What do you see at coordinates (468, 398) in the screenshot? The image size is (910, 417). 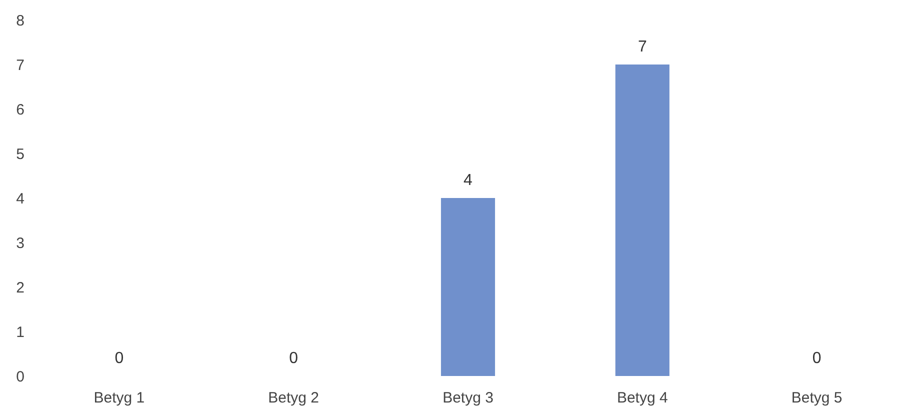 I see `x-tick-label: Betyg 3` at bounding box center [468, 398].